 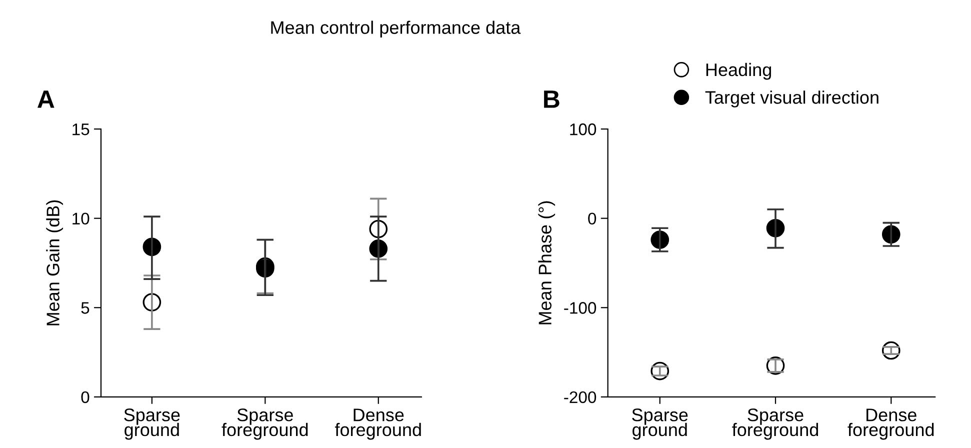 I want to click on legend-label: Target visual direction, so click(x=791, y=99).